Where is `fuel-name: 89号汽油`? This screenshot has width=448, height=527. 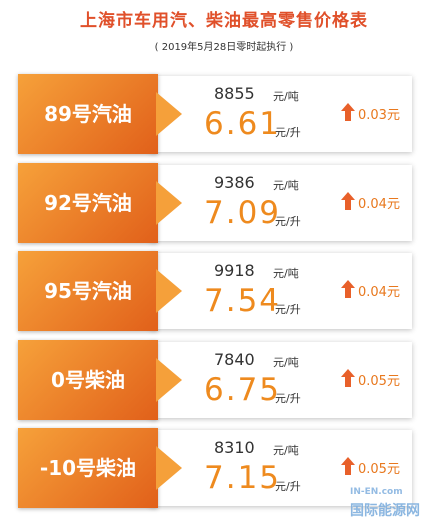
fuel-name: 89号汽油 is located at coordinates (88, 114).